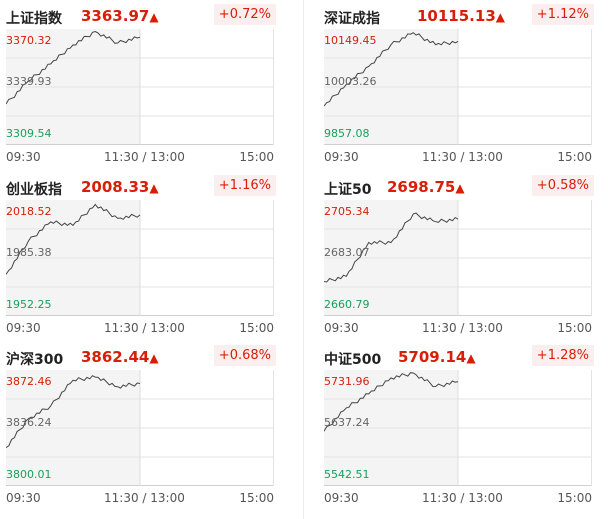 Image resolution: width=608 pixels, height=519 pixels. Describe the element at coordinates (347, 474) in the screenshot. I see `y-label-low: 5542.51` at that location.